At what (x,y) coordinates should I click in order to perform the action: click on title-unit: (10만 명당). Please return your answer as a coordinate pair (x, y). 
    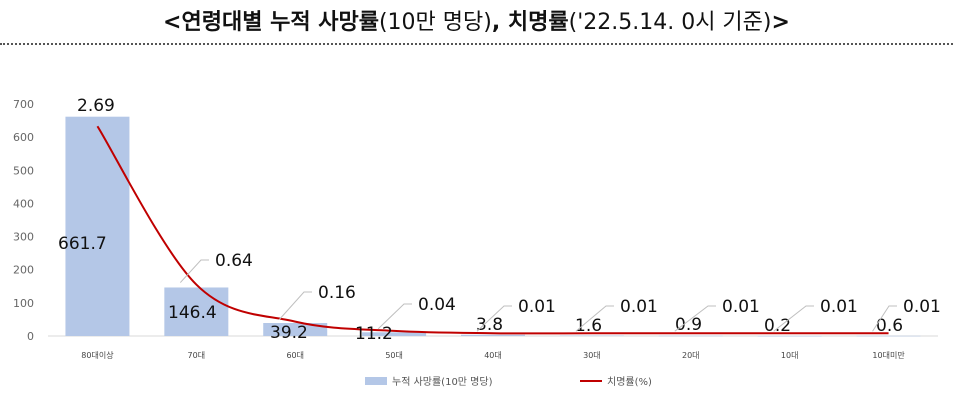
    Looking at the image, I should click on (435, 22).